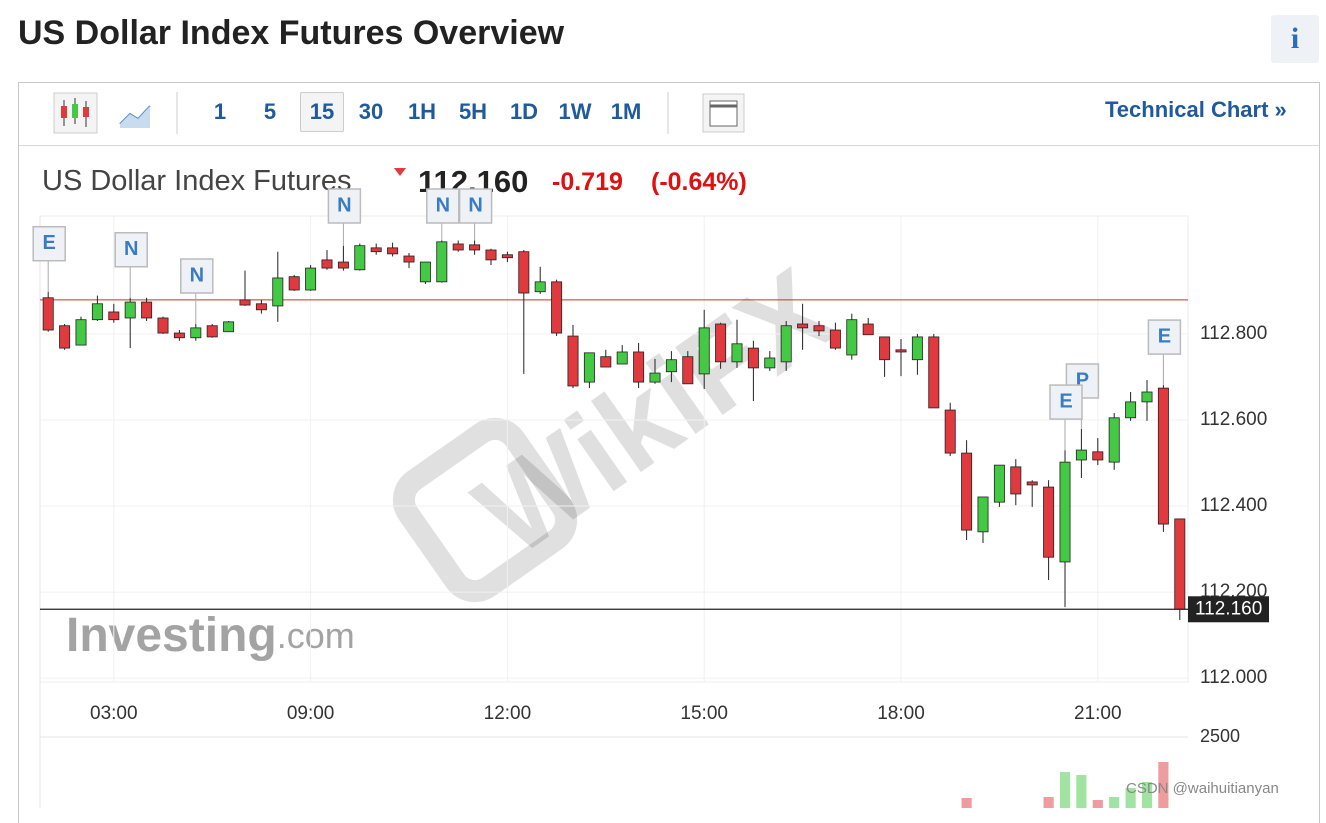 The height and width of the screenshot is (823, 1326). I want to click on last-price-label: 112.160, so click(1228, 608).